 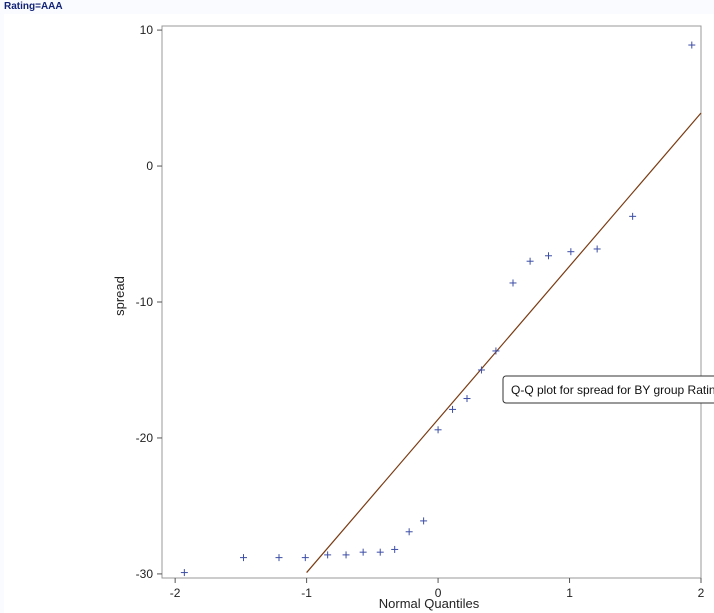 I want to click on x-tick-label: 0, so click(x=438, y=593).